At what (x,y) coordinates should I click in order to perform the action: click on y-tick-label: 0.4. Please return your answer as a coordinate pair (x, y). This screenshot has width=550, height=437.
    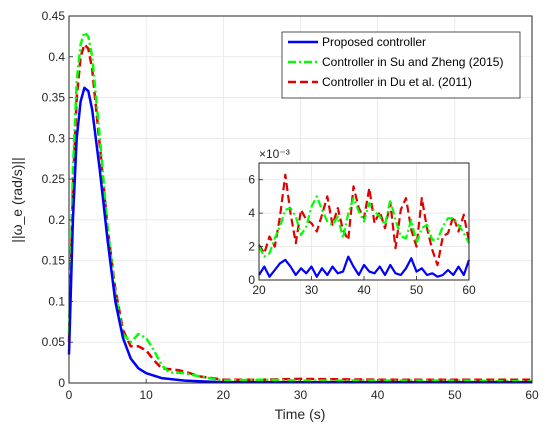
    Looking at the image, I should click on (56, 57).